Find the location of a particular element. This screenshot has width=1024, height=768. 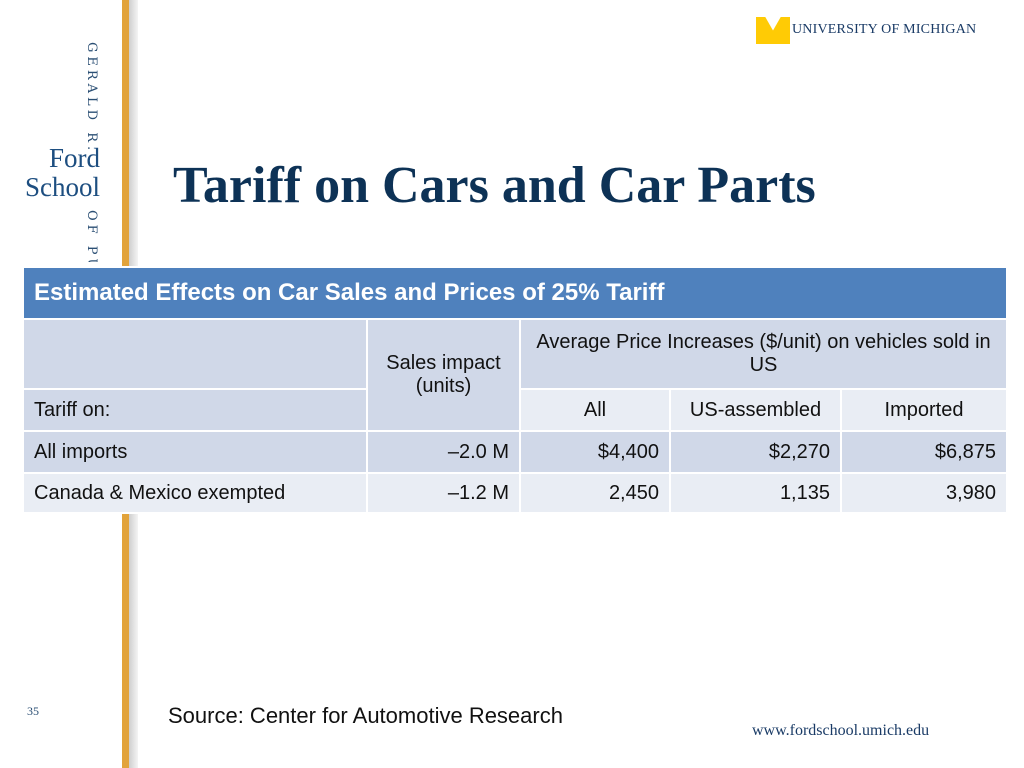

slide-title: Tariff on Cars and Car Parts is located at coordinates (494, 185).